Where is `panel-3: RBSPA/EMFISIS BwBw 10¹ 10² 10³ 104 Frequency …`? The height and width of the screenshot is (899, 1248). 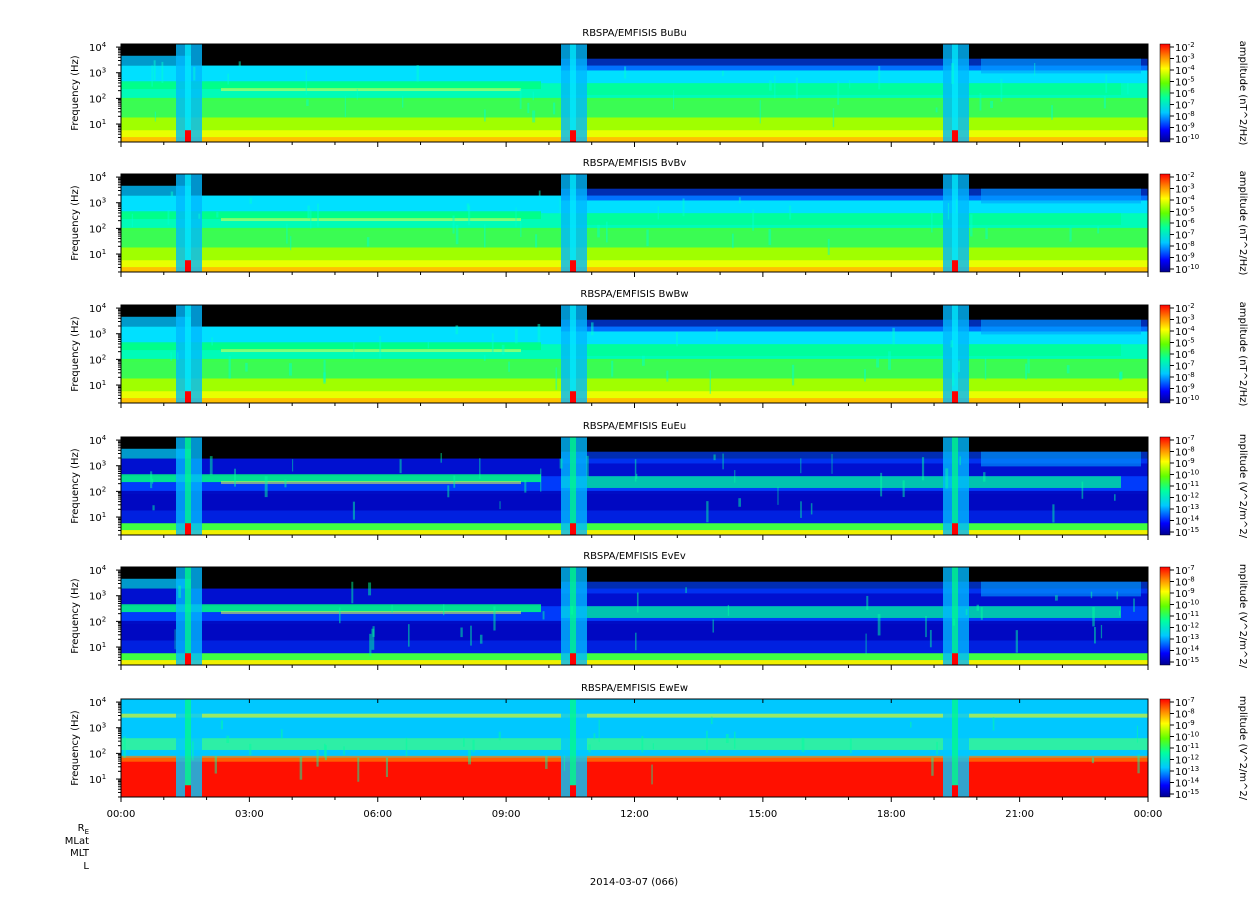 panel-3: RBSPA/EMFISIS BwBw 10¹ 10² 10³ 104 Frequency … is located at coordinates (659, 348).